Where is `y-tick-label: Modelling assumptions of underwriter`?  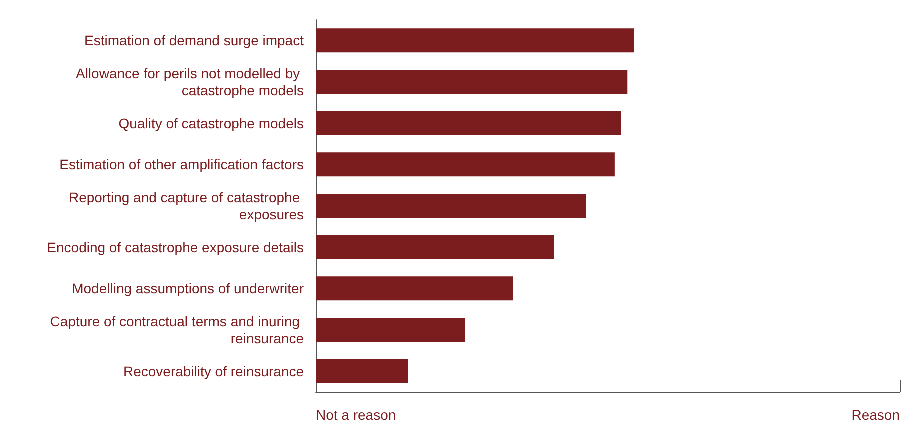
y-tick-label: Modelling assumptions of underwriter is located at coordinates (188, 288).